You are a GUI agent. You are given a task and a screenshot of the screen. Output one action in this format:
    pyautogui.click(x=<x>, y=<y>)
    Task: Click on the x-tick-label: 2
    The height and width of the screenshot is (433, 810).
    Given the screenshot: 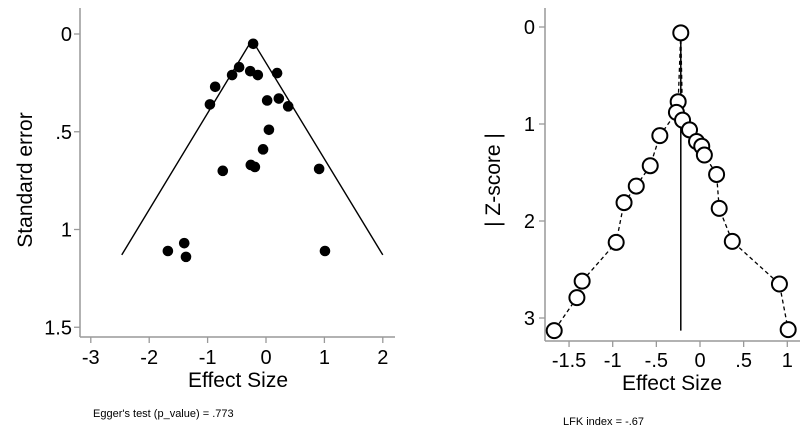 What is the action you would take?
    pyautogui.click(x=382, y=358)
    